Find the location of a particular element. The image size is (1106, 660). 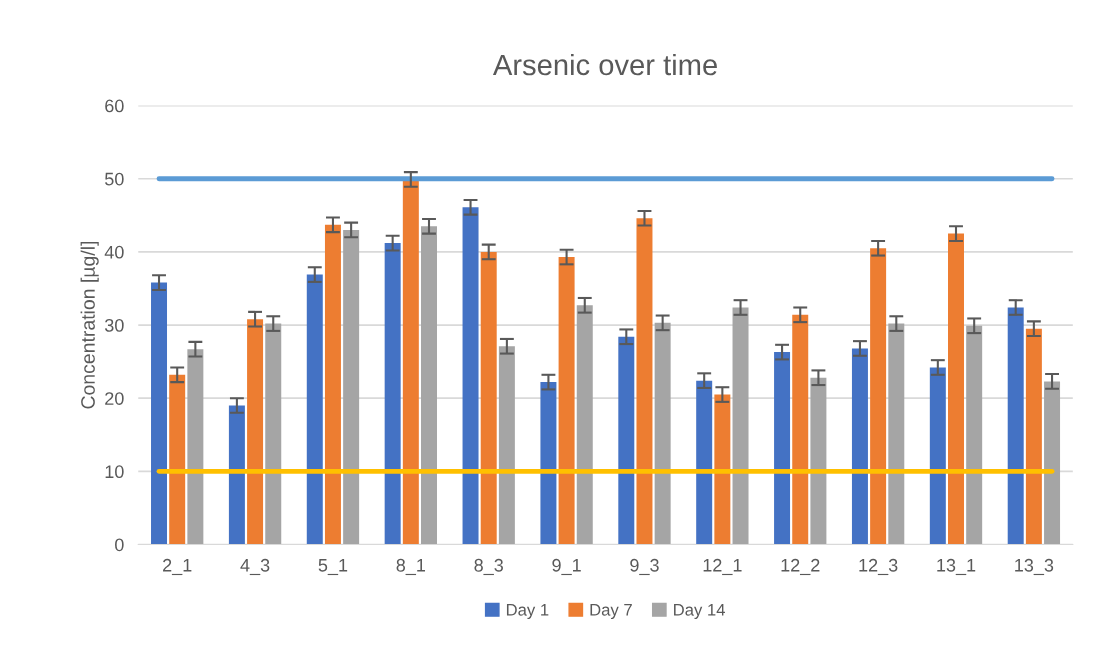

x-tick-label: 9_1 is located at coordinates (566, 567).